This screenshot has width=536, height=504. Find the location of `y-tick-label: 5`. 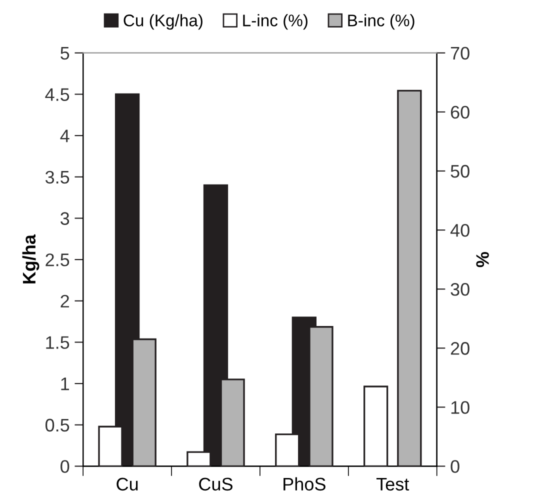

y-tick-label: 5 is located at coordinates (65, 53).